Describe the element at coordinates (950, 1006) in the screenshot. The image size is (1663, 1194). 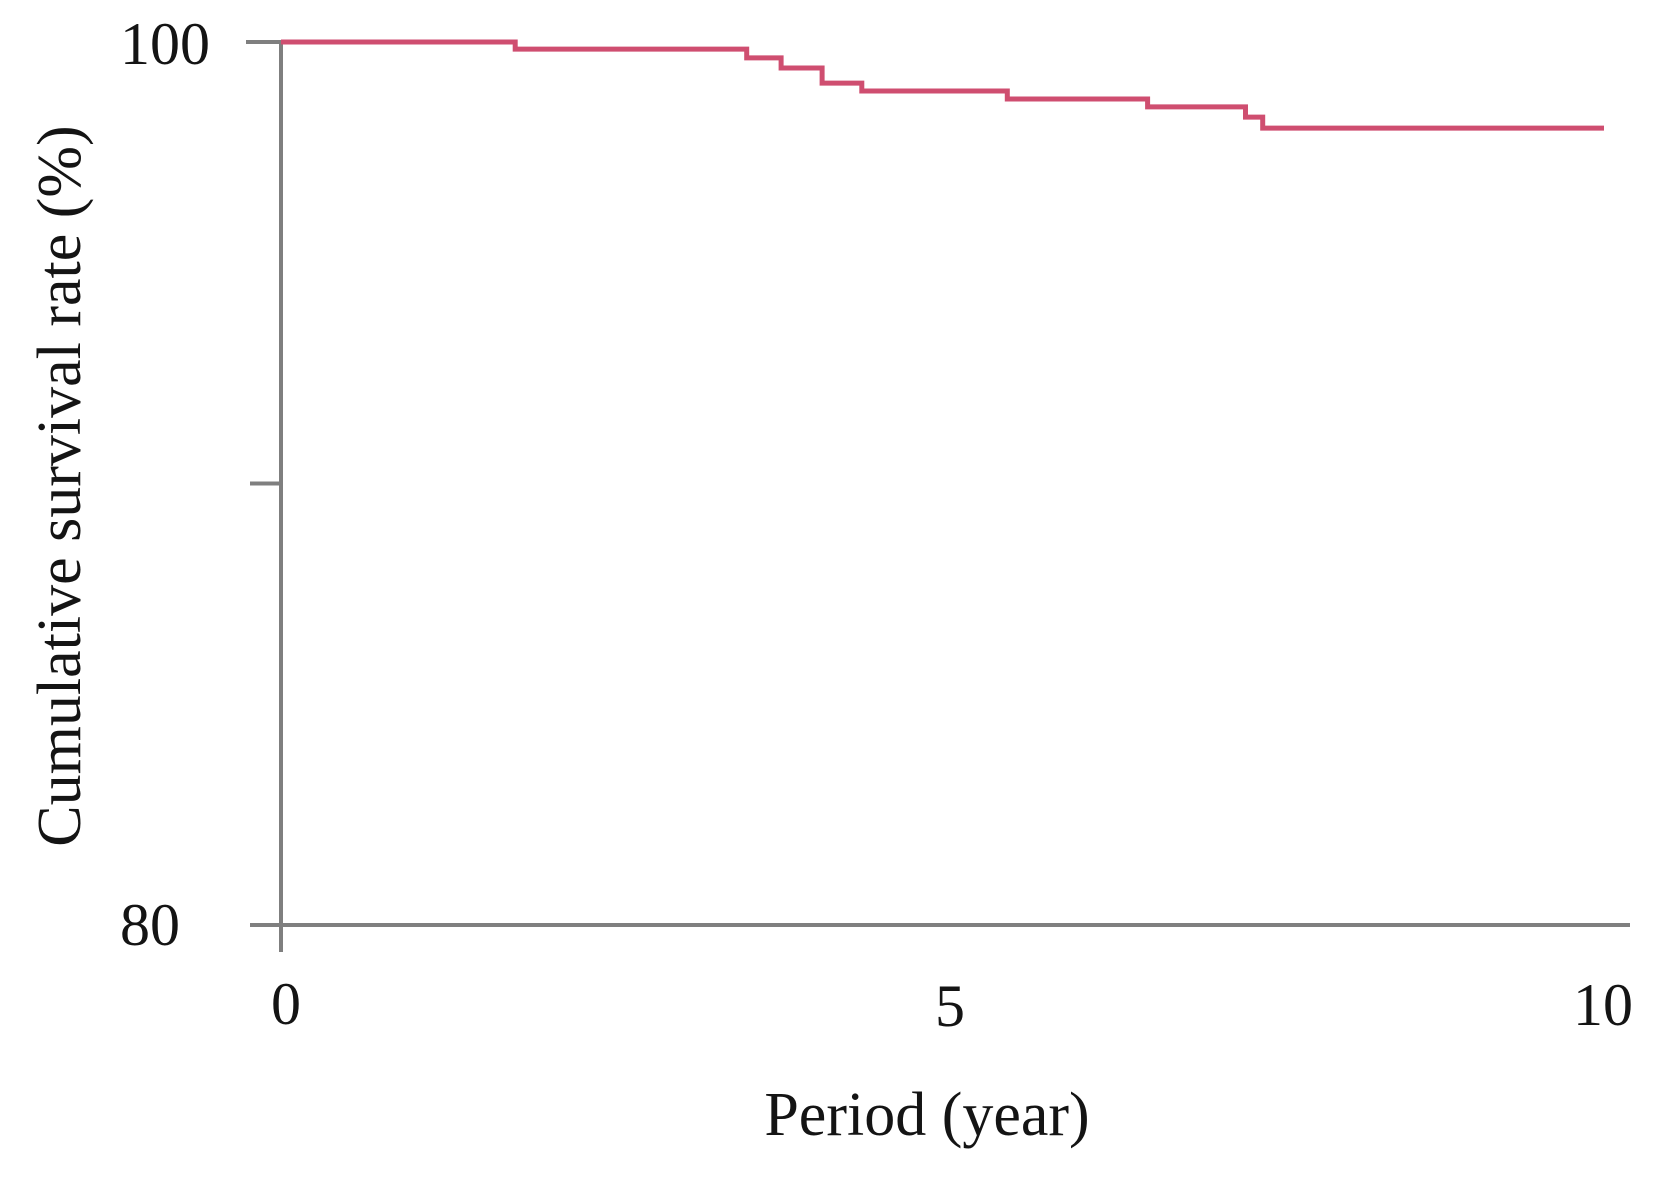
I see `x-tick-label-5: 5` at that location.